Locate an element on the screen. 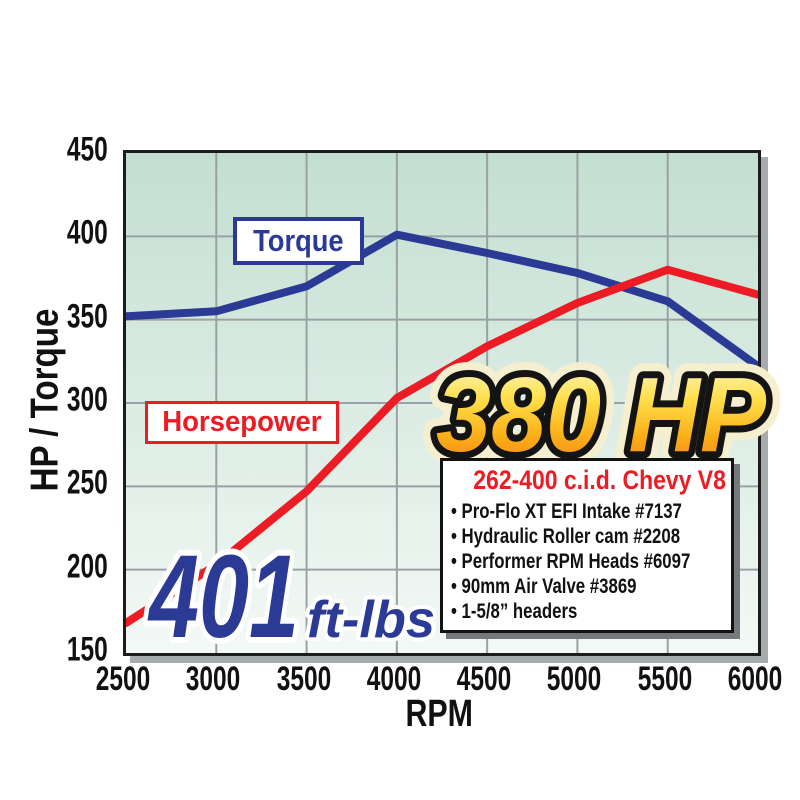 The width and height of the screenshot is (800, 800). y-tick-label: 200 is located at coordinates (79, 566).